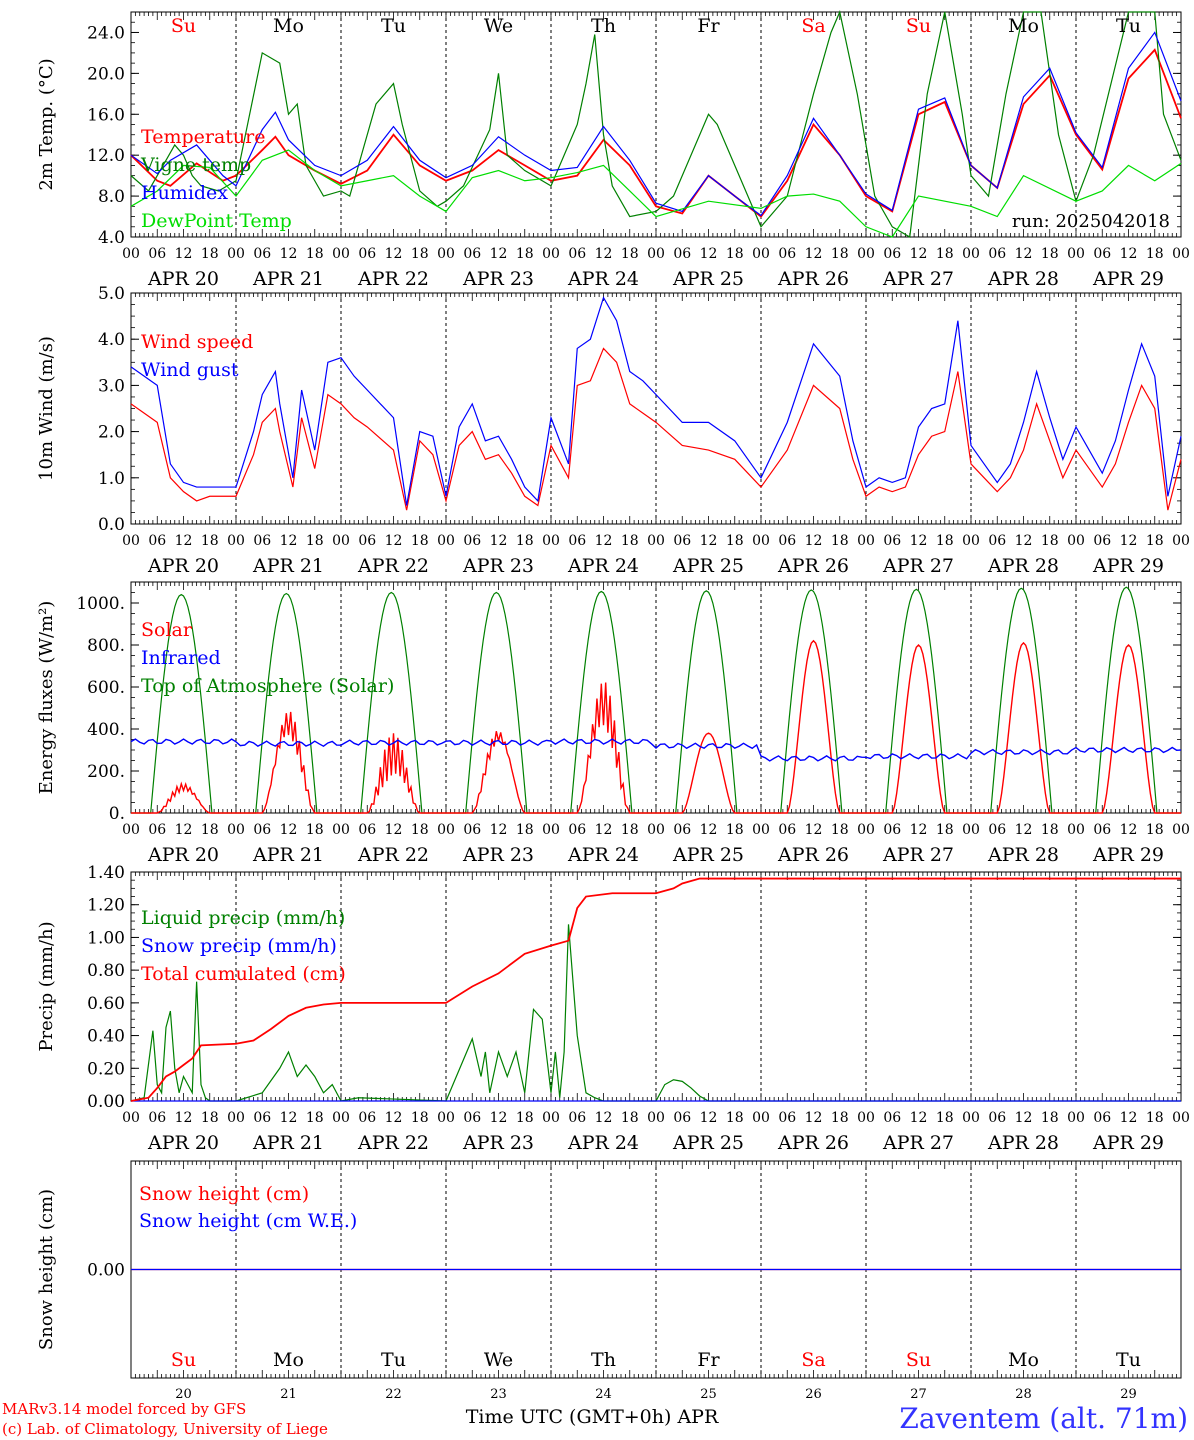  What do you see at coordinates (197, 342) in the screenshot?
I see `legend-entry: Wind speed` at bounding box center [197, 342].